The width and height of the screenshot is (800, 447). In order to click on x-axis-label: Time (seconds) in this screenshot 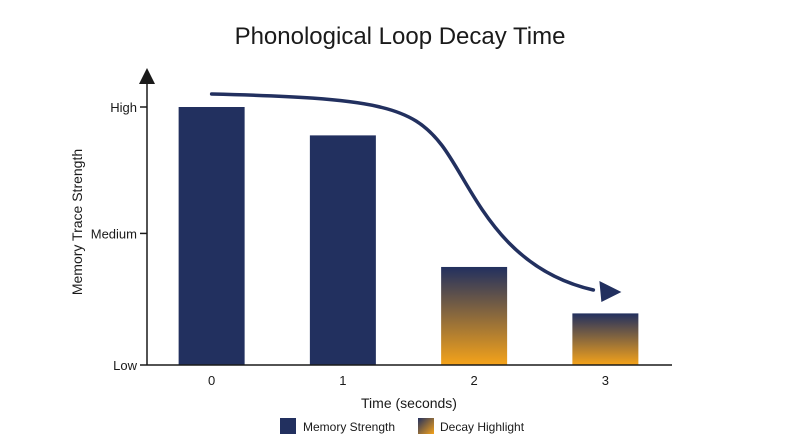, I will do `click(409, 403)`.